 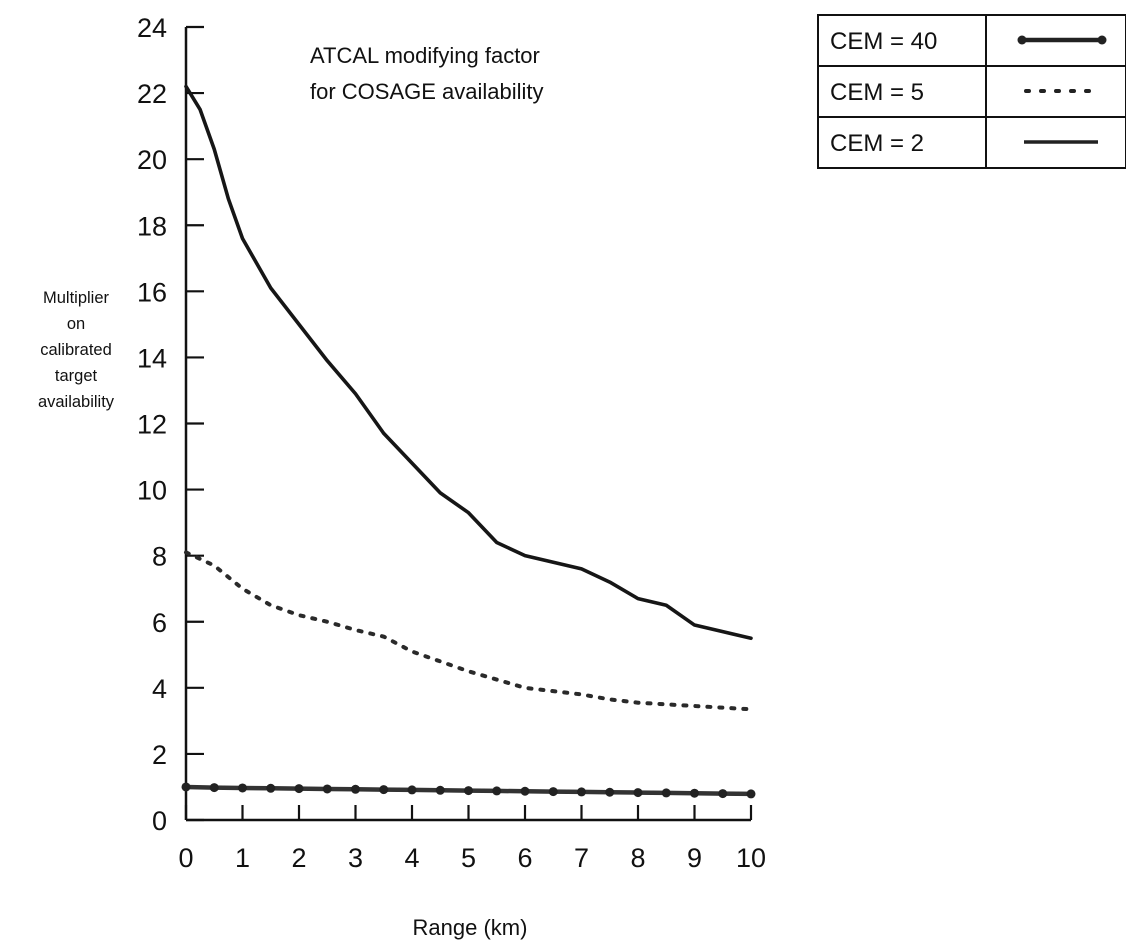 I want to click on x-tick-label-6: 6, so click(x=524, y=858).